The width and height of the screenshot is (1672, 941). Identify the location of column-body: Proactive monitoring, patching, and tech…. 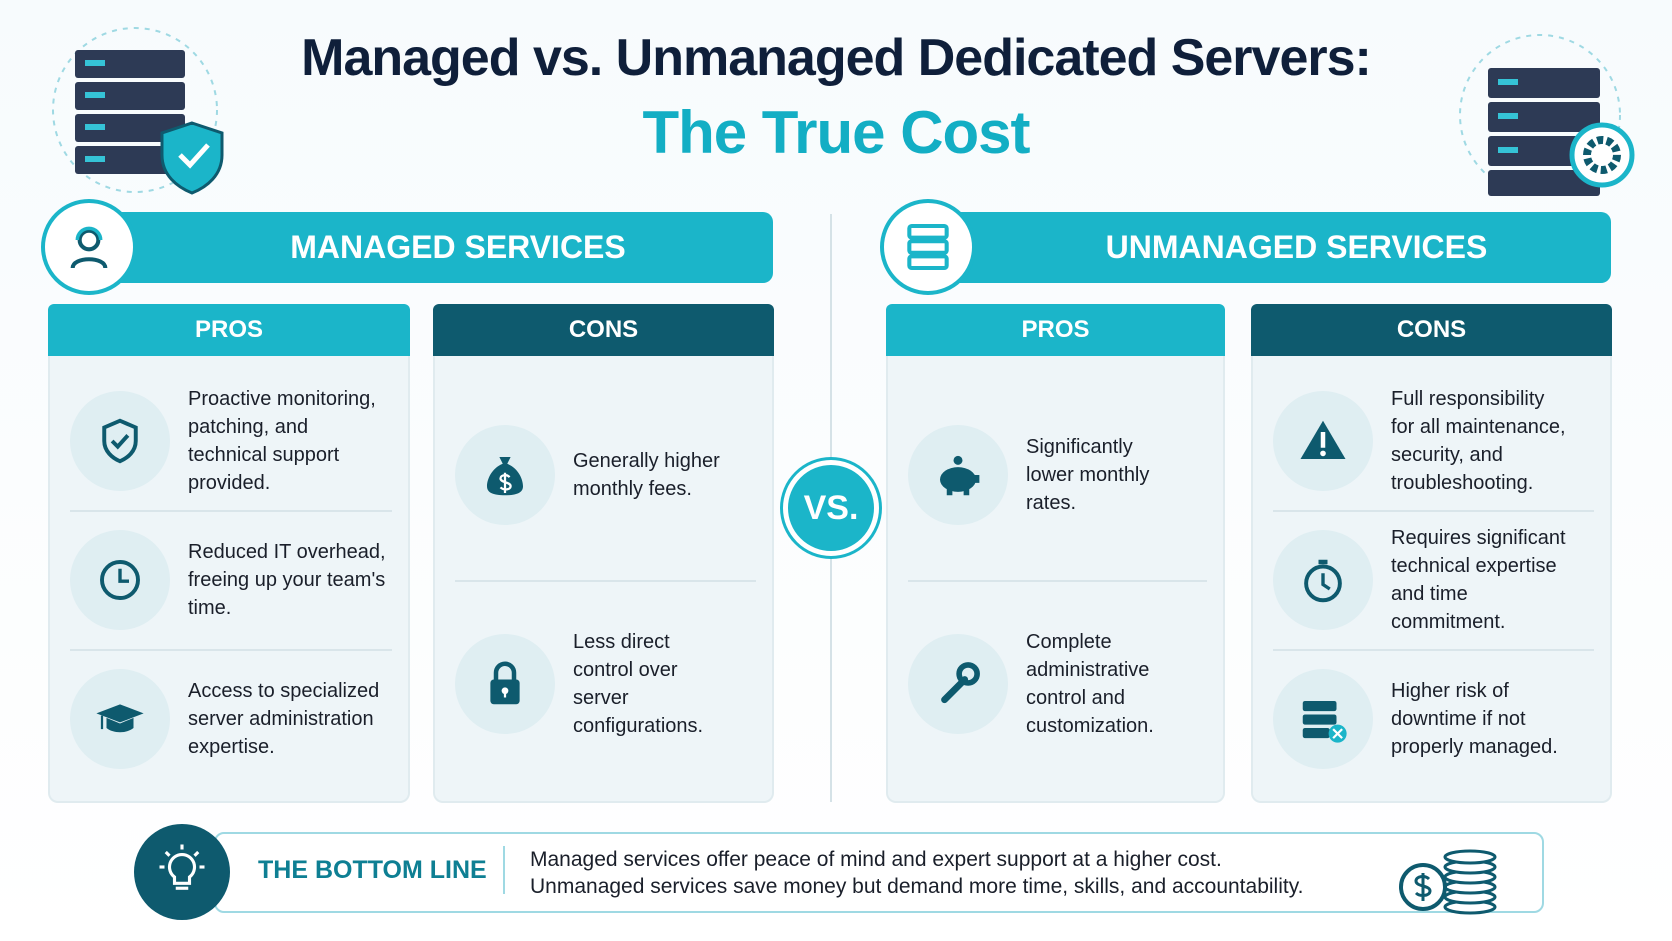
(229, 579).